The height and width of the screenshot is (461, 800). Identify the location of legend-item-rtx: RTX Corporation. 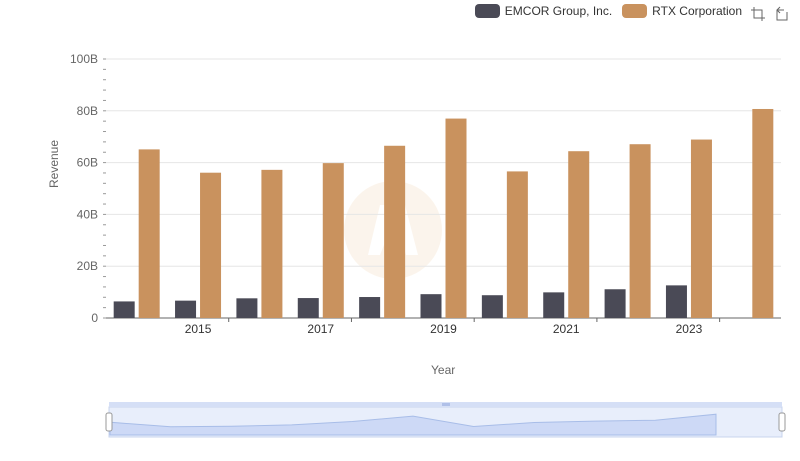
(682, 11).